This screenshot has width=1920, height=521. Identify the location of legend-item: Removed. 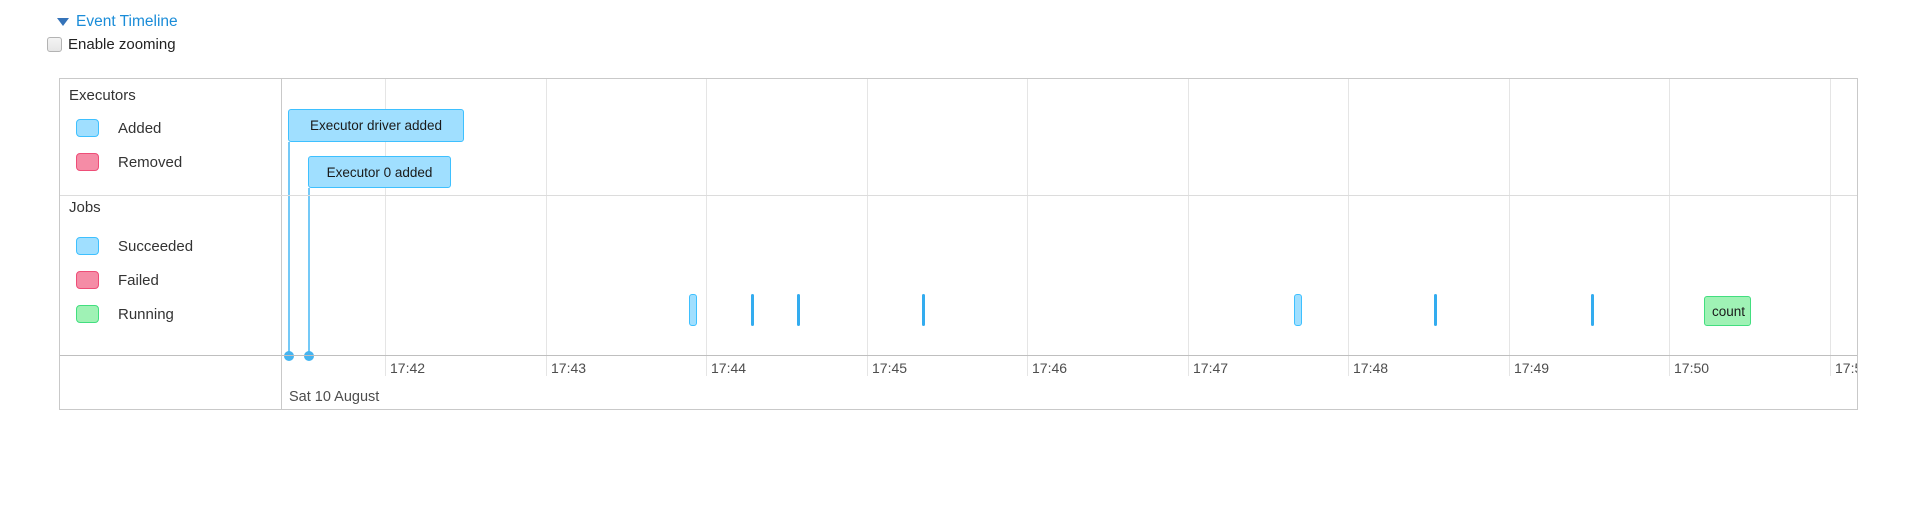
(174, 162).